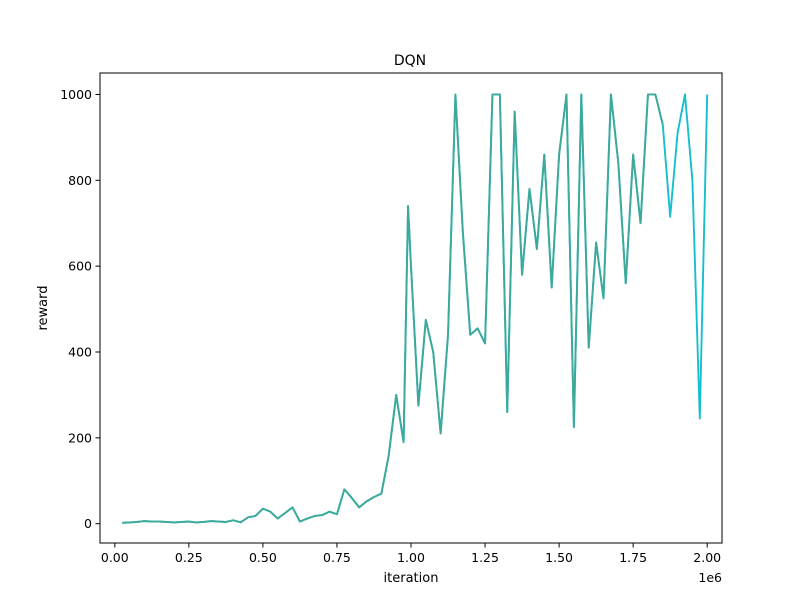 The image size is (802, 610). I want to click on x-axis-offset-label: 1e6, so click(710, 577).